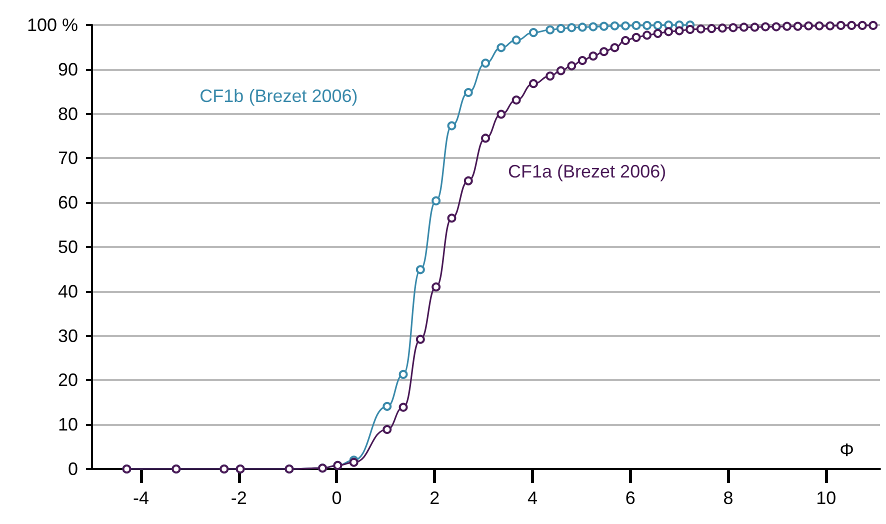 The image size is (886, 524). What do you see at coordinates (68, 114) in the screenshot?
I see `y-tick-label: 80` at bounding box center [68, 114].